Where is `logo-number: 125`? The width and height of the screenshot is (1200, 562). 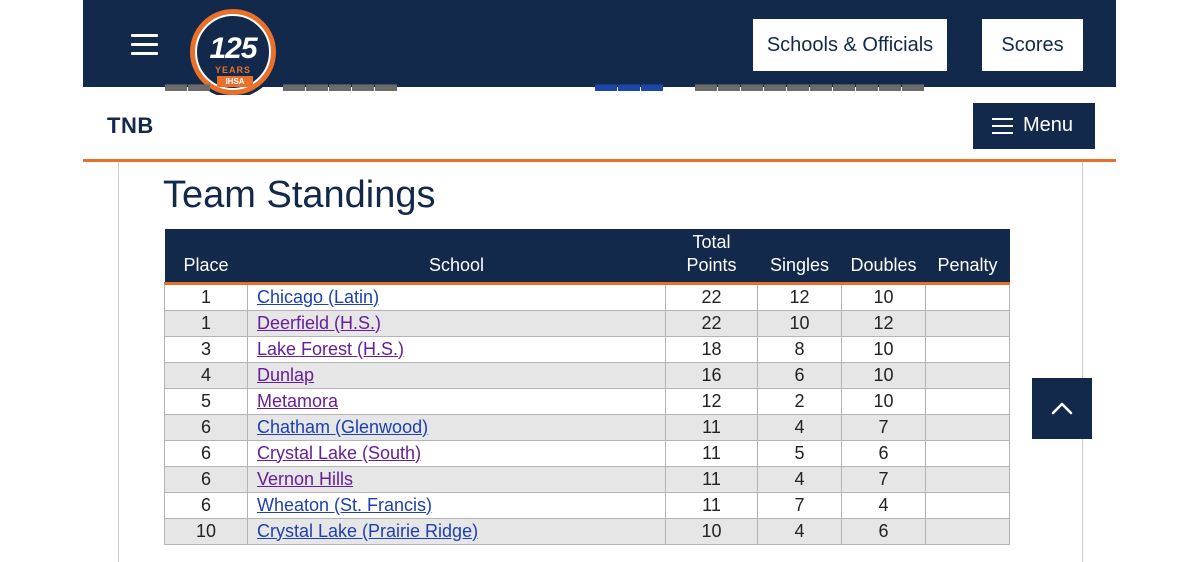
logo-number: 125 is located at coordinates (233, 48).